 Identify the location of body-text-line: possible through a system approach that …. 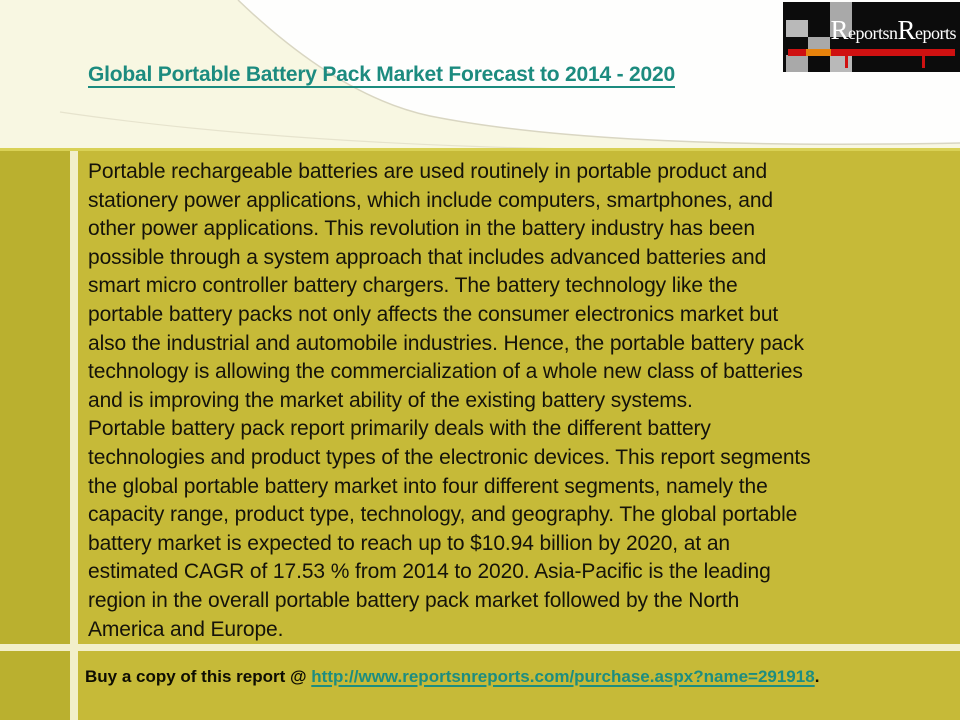
(427, 257).